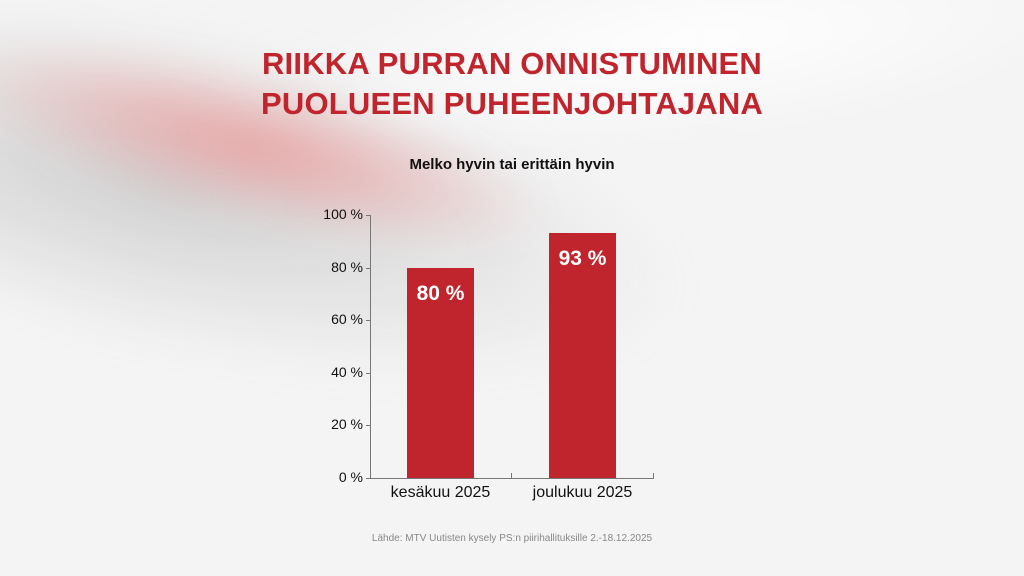  What do you see at coordinates (512, 164) in the screenshot?
I see `chart-subtitle: Melko hyvin tai erittäin hyvin` at bounding box center [512, 164].